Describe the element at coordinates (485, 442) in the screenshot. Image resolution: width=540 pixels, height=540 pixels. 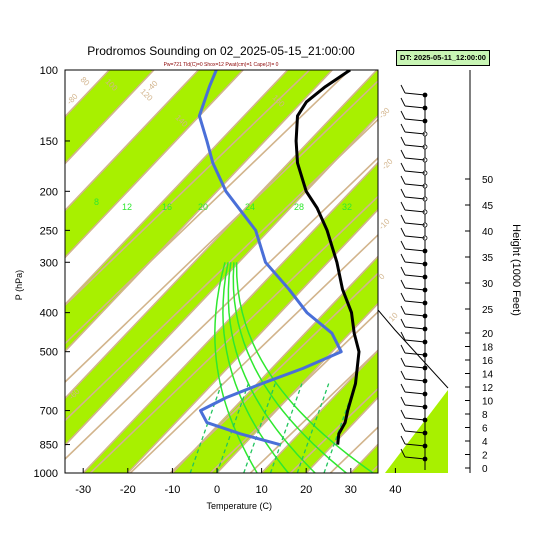
I see `height-tick-label: 4` at that location.